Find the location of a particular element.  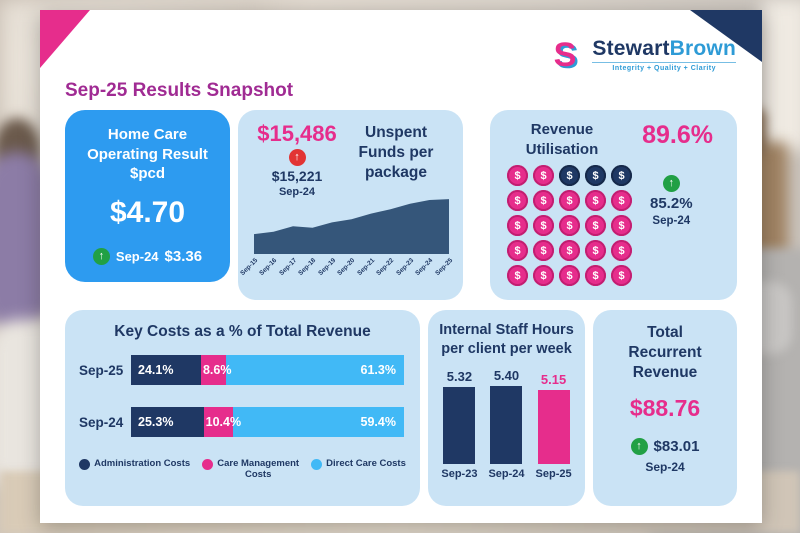

panel-title: Total Recurrent Revenue is located at coordinates (665, 353).